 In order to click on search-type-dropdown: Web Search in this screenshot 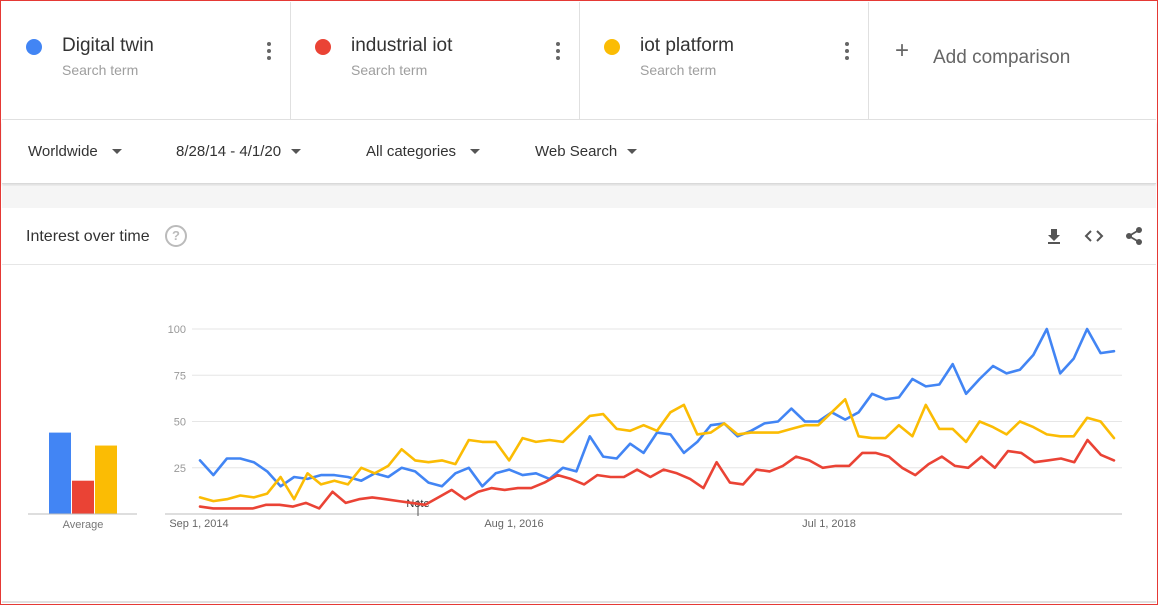, I will do `click(586, 151)`.